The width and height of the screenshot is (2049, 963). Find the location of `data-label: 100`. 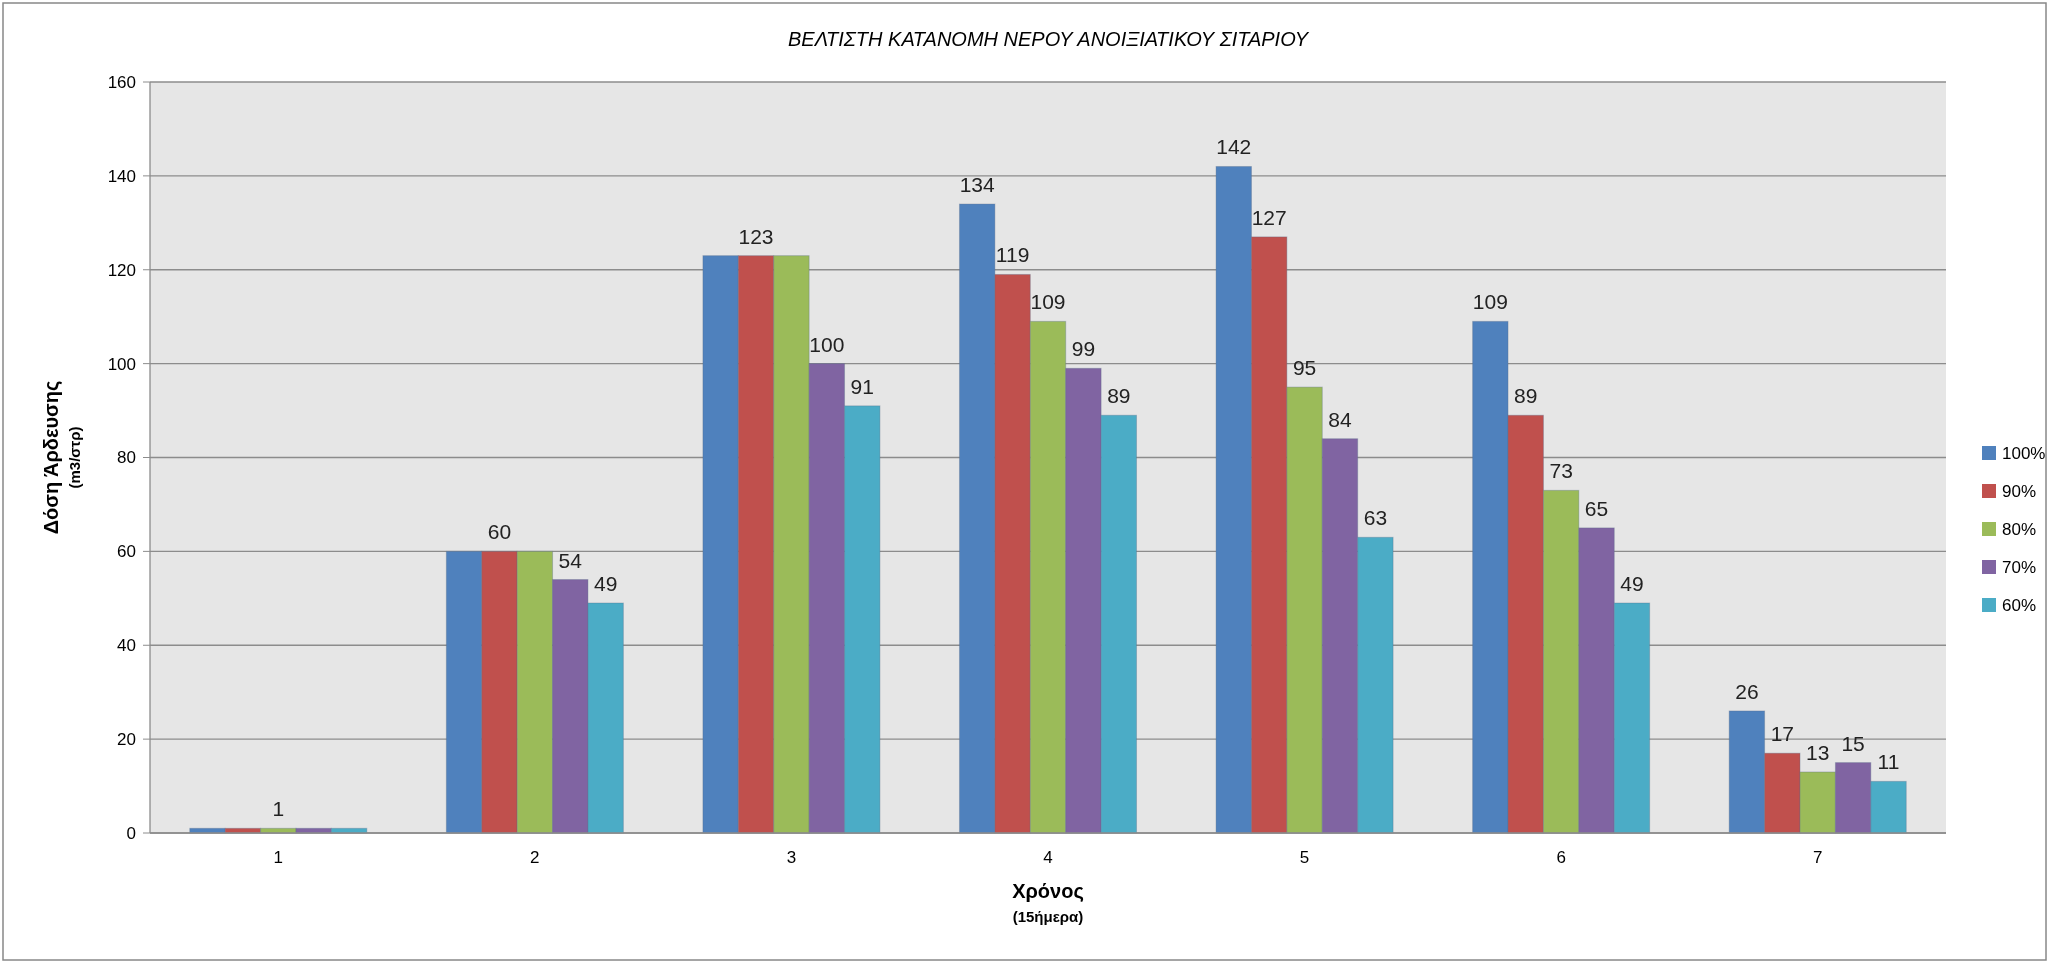

data-label: 100 is located at coordinates (827, 344).